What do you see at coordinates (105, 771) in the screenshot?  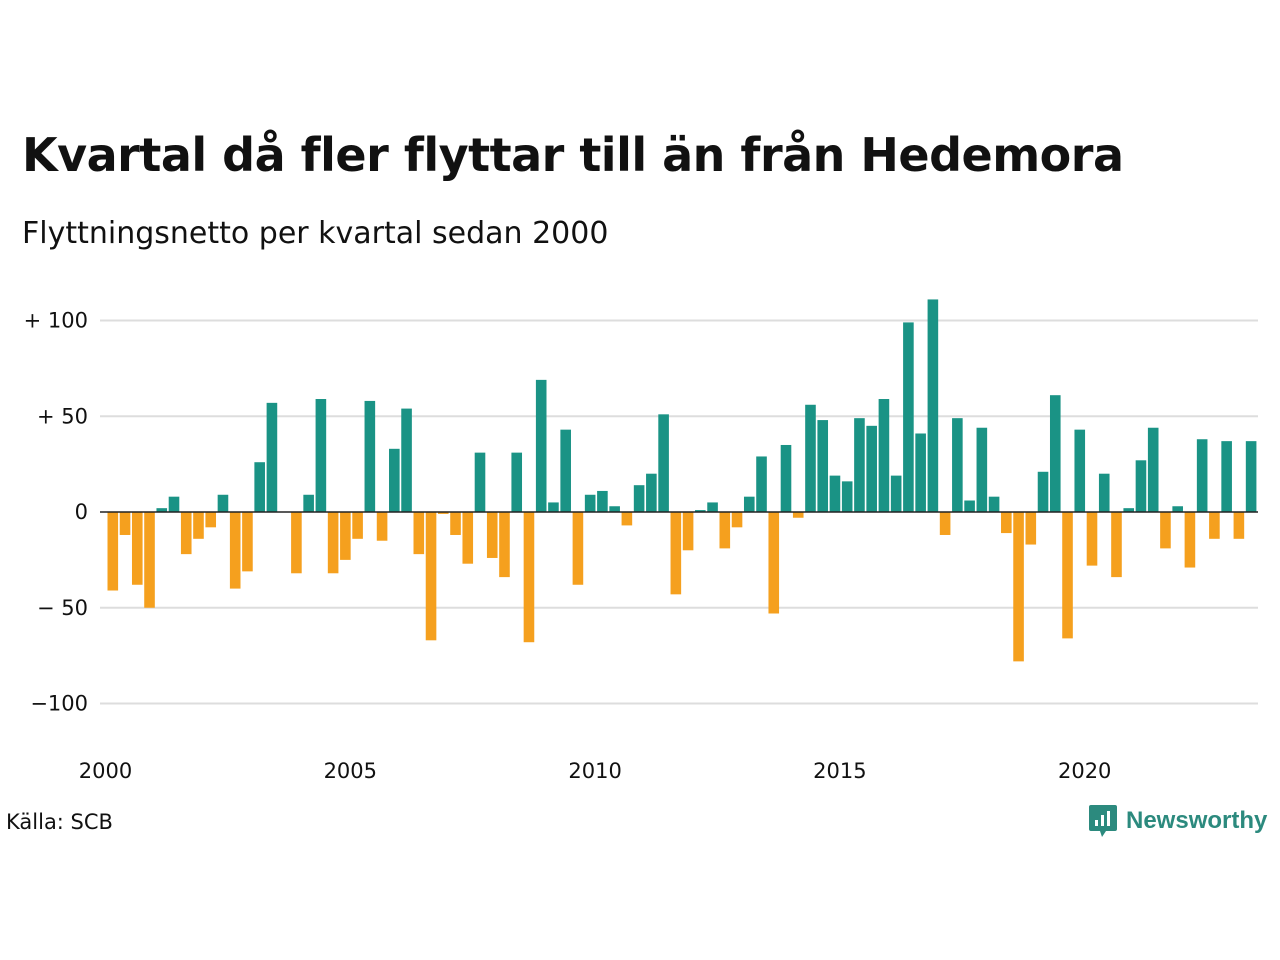 I see `x-tick-label: 2000` at bounding box center [105, 771].